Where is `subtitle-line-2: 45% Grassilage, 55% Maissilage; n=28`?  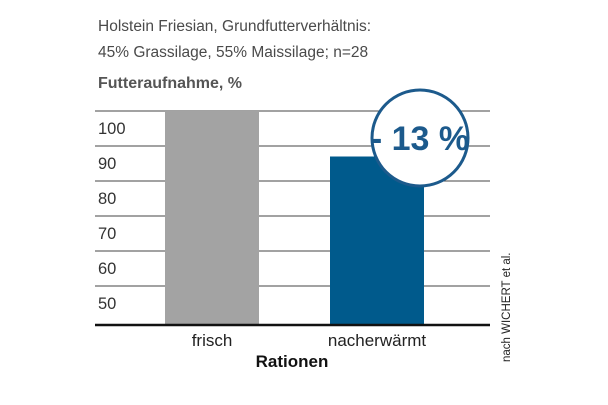
subtitle-line-2: 45% Grassilage, 55% Maissilage; n=28 is located at coordinates (233, 52).